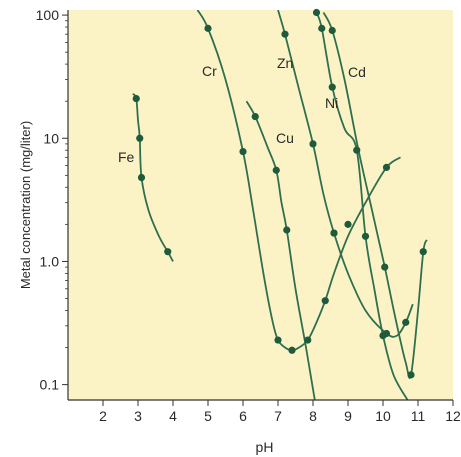 This screenshot has height=457, width=461. What do you see at coordinates (242, 110) in the screenshot?
I see `series-labels: Fe Cr Cu Zn Ni Cd` at bounding box center [242, 110].